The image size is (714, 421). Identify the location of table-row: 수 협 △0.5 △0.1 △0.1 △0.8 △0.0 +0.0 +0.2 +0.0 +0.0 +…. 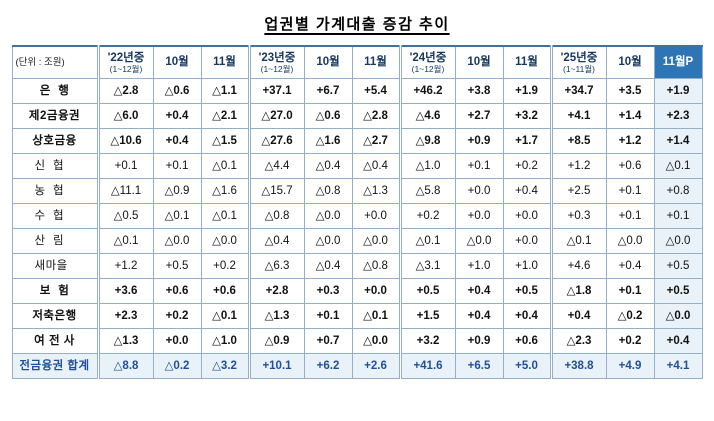
(357, 216).